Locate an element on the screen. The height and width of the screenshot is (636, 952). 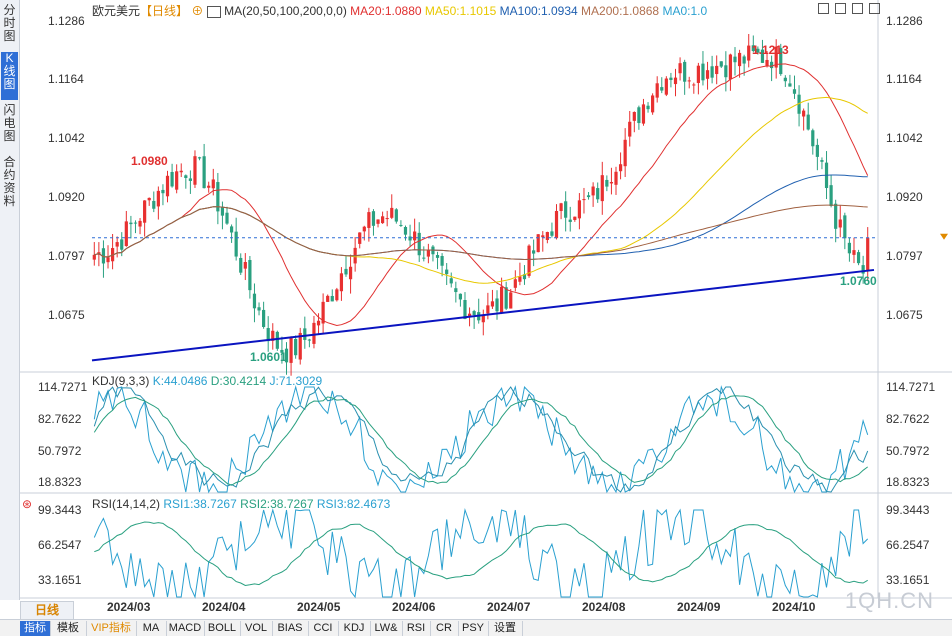
indicator-tick-label: 114.7271 is located at coordinates (911, 387).